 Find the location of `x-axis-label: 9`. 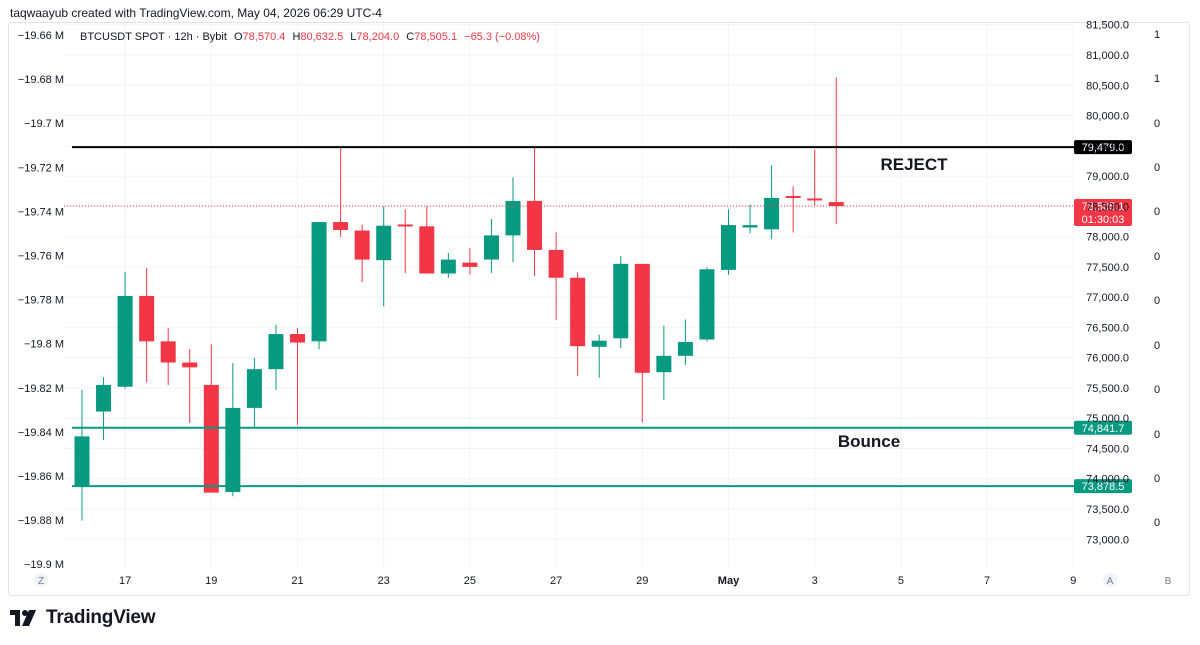

x-axis-label: 9 is located at coordinates (1073, 581).